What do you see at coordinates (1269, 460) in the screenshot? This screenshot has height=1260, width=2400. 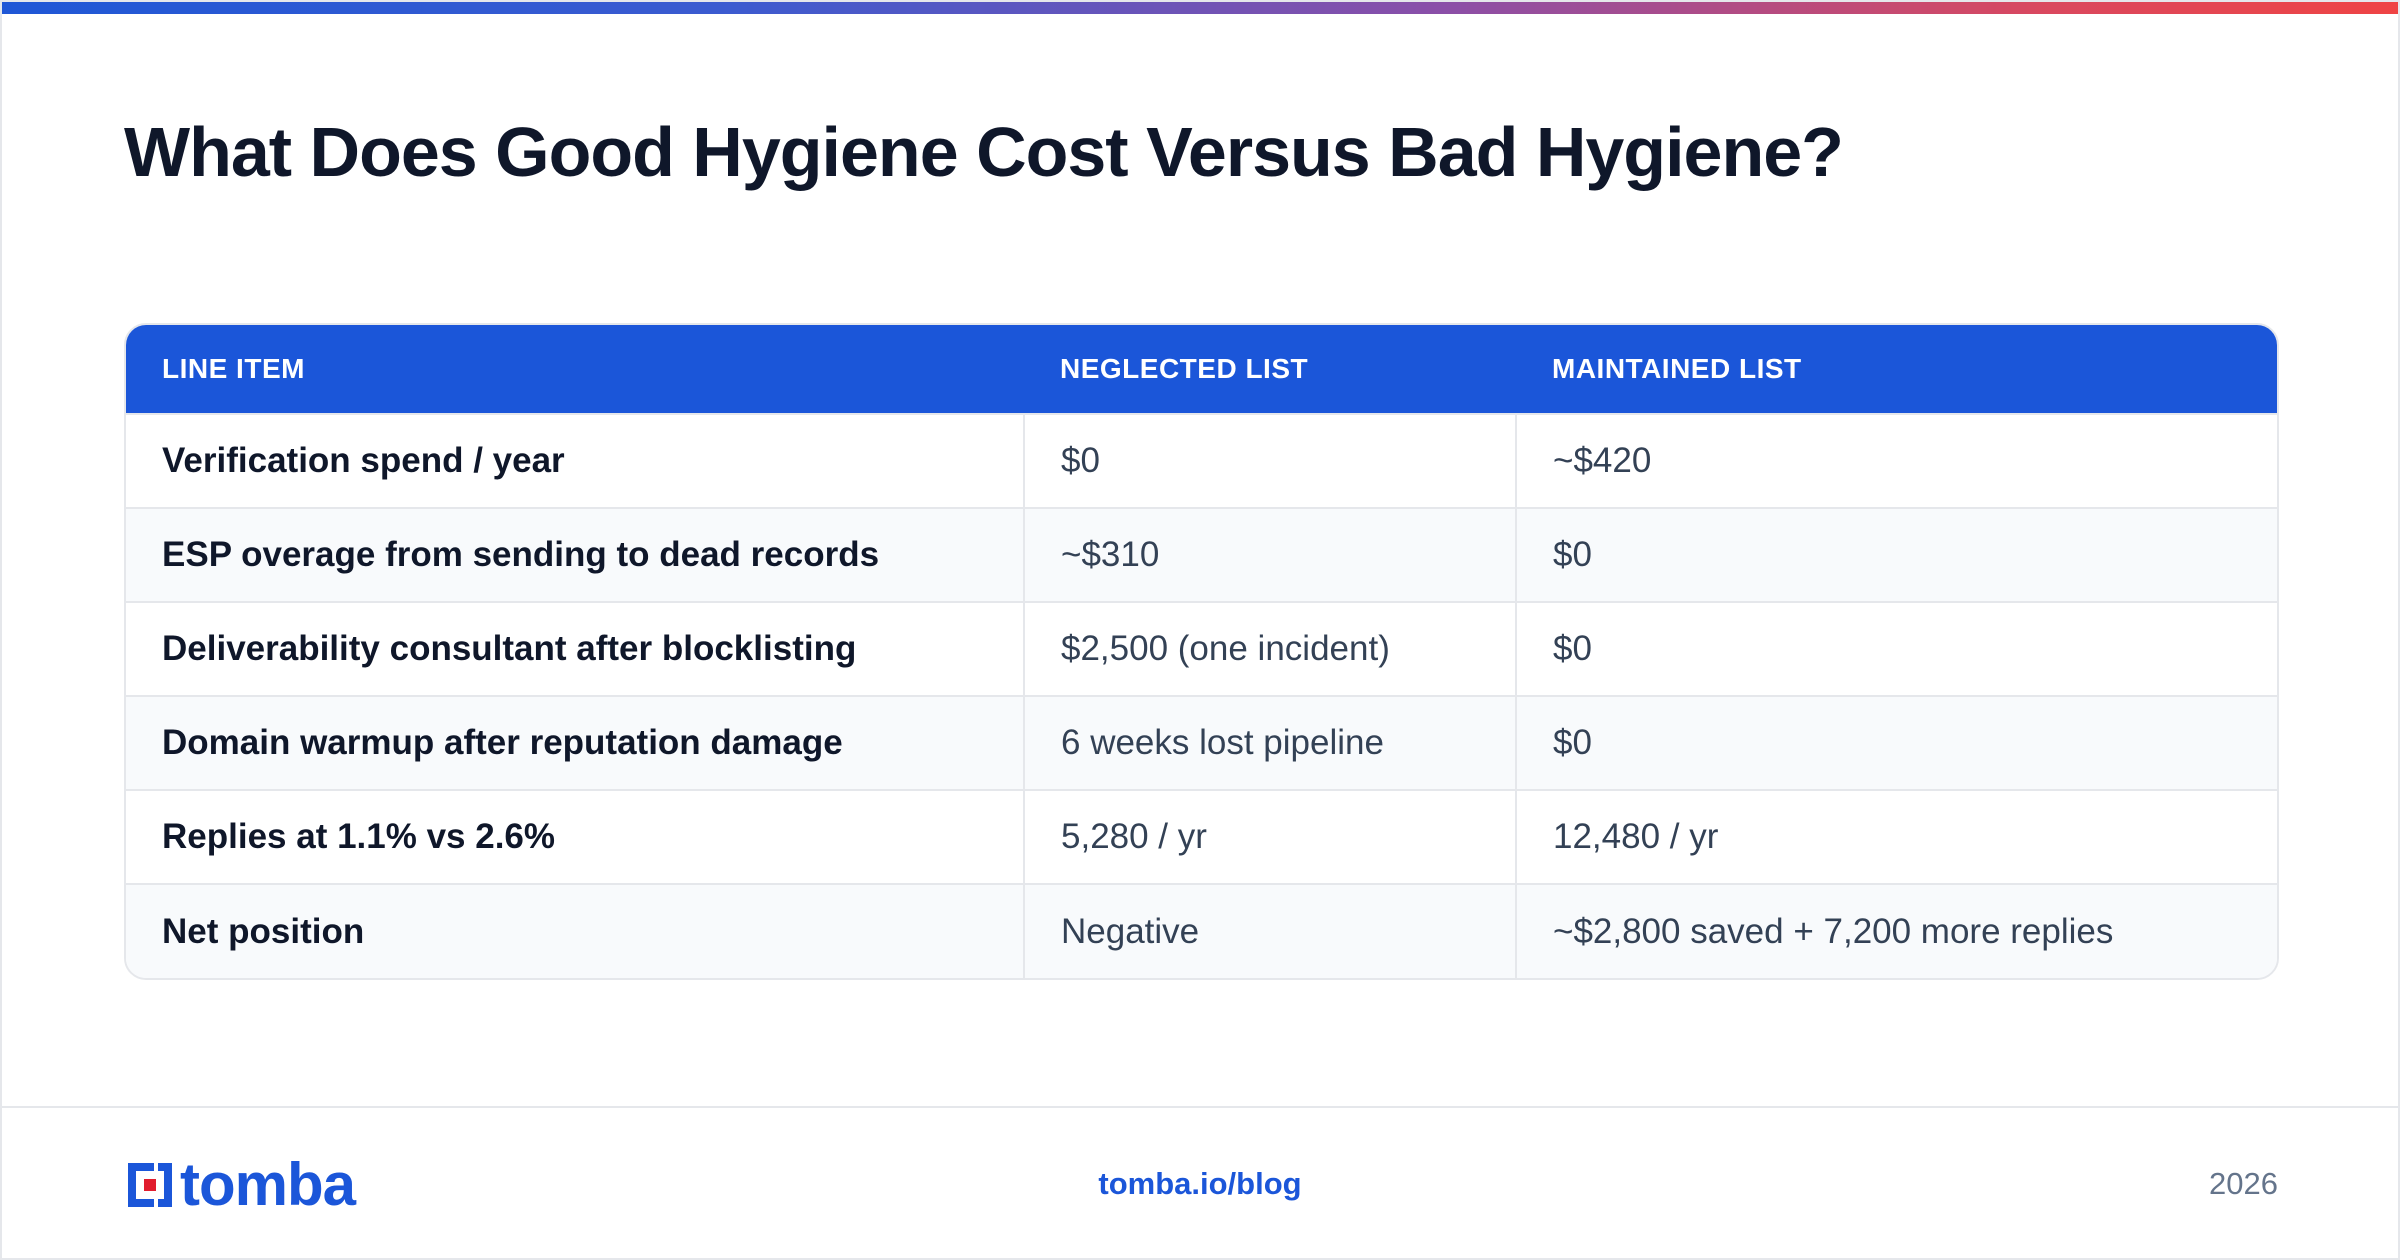 I see `neglected-value: $0` at bounding box center [1269, 460].